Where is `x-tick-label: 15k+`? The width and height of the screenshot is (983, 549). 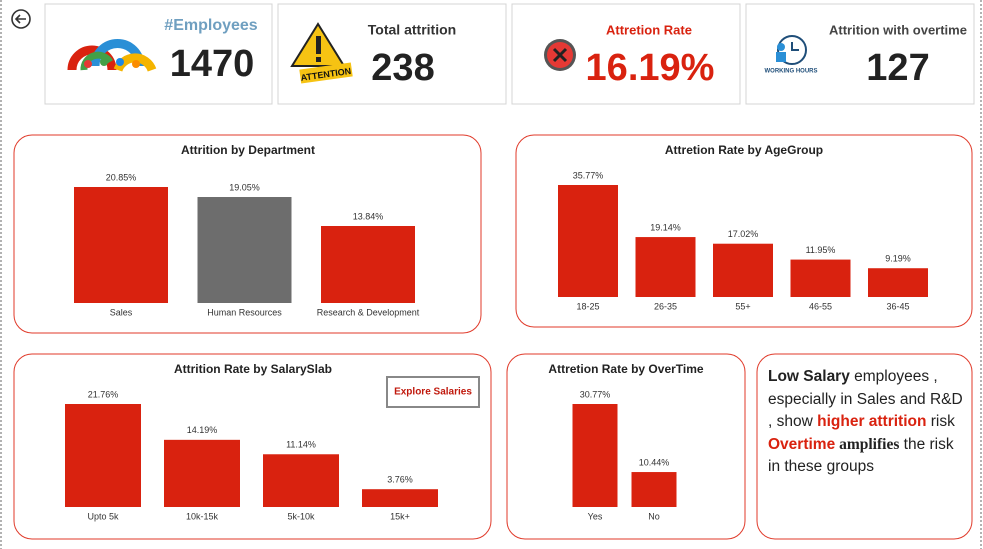 x-tick-label: 15k+ is located at coordinates (400, 516).